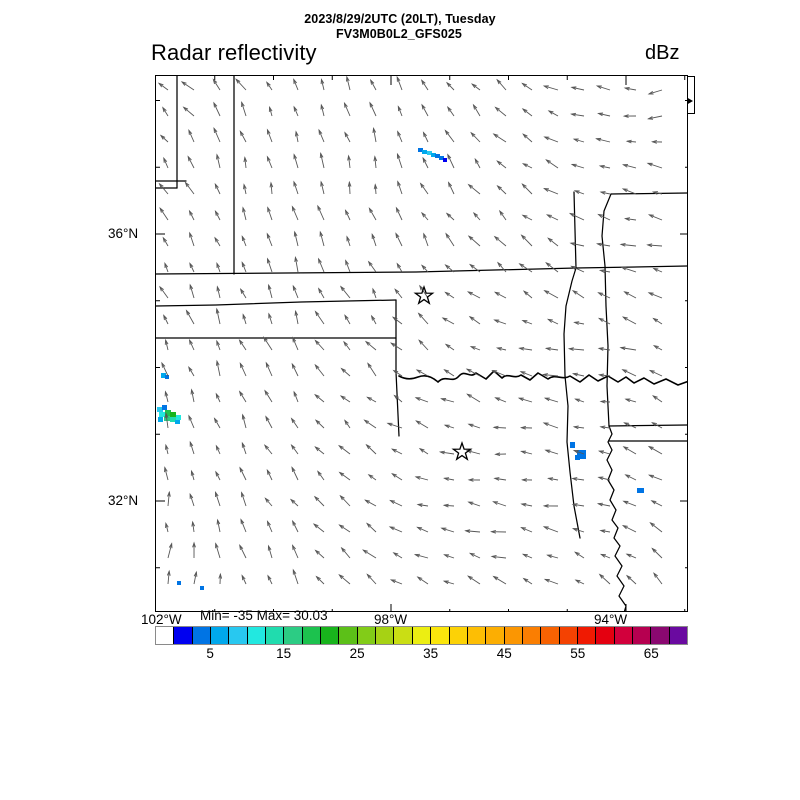  What do you see at coordinates (210, 653) in the screenshot?
I see `colorbar-tick-label: 5` at bounding box center [210, 653].